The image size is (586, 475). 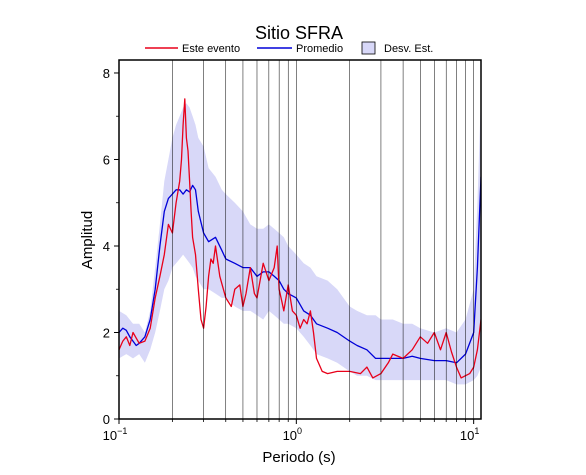 What do you see at coordinates (115, 434) in the screenshot?
I see `x-tick-label: 10⁻¹` at bounding box center [115, 434].